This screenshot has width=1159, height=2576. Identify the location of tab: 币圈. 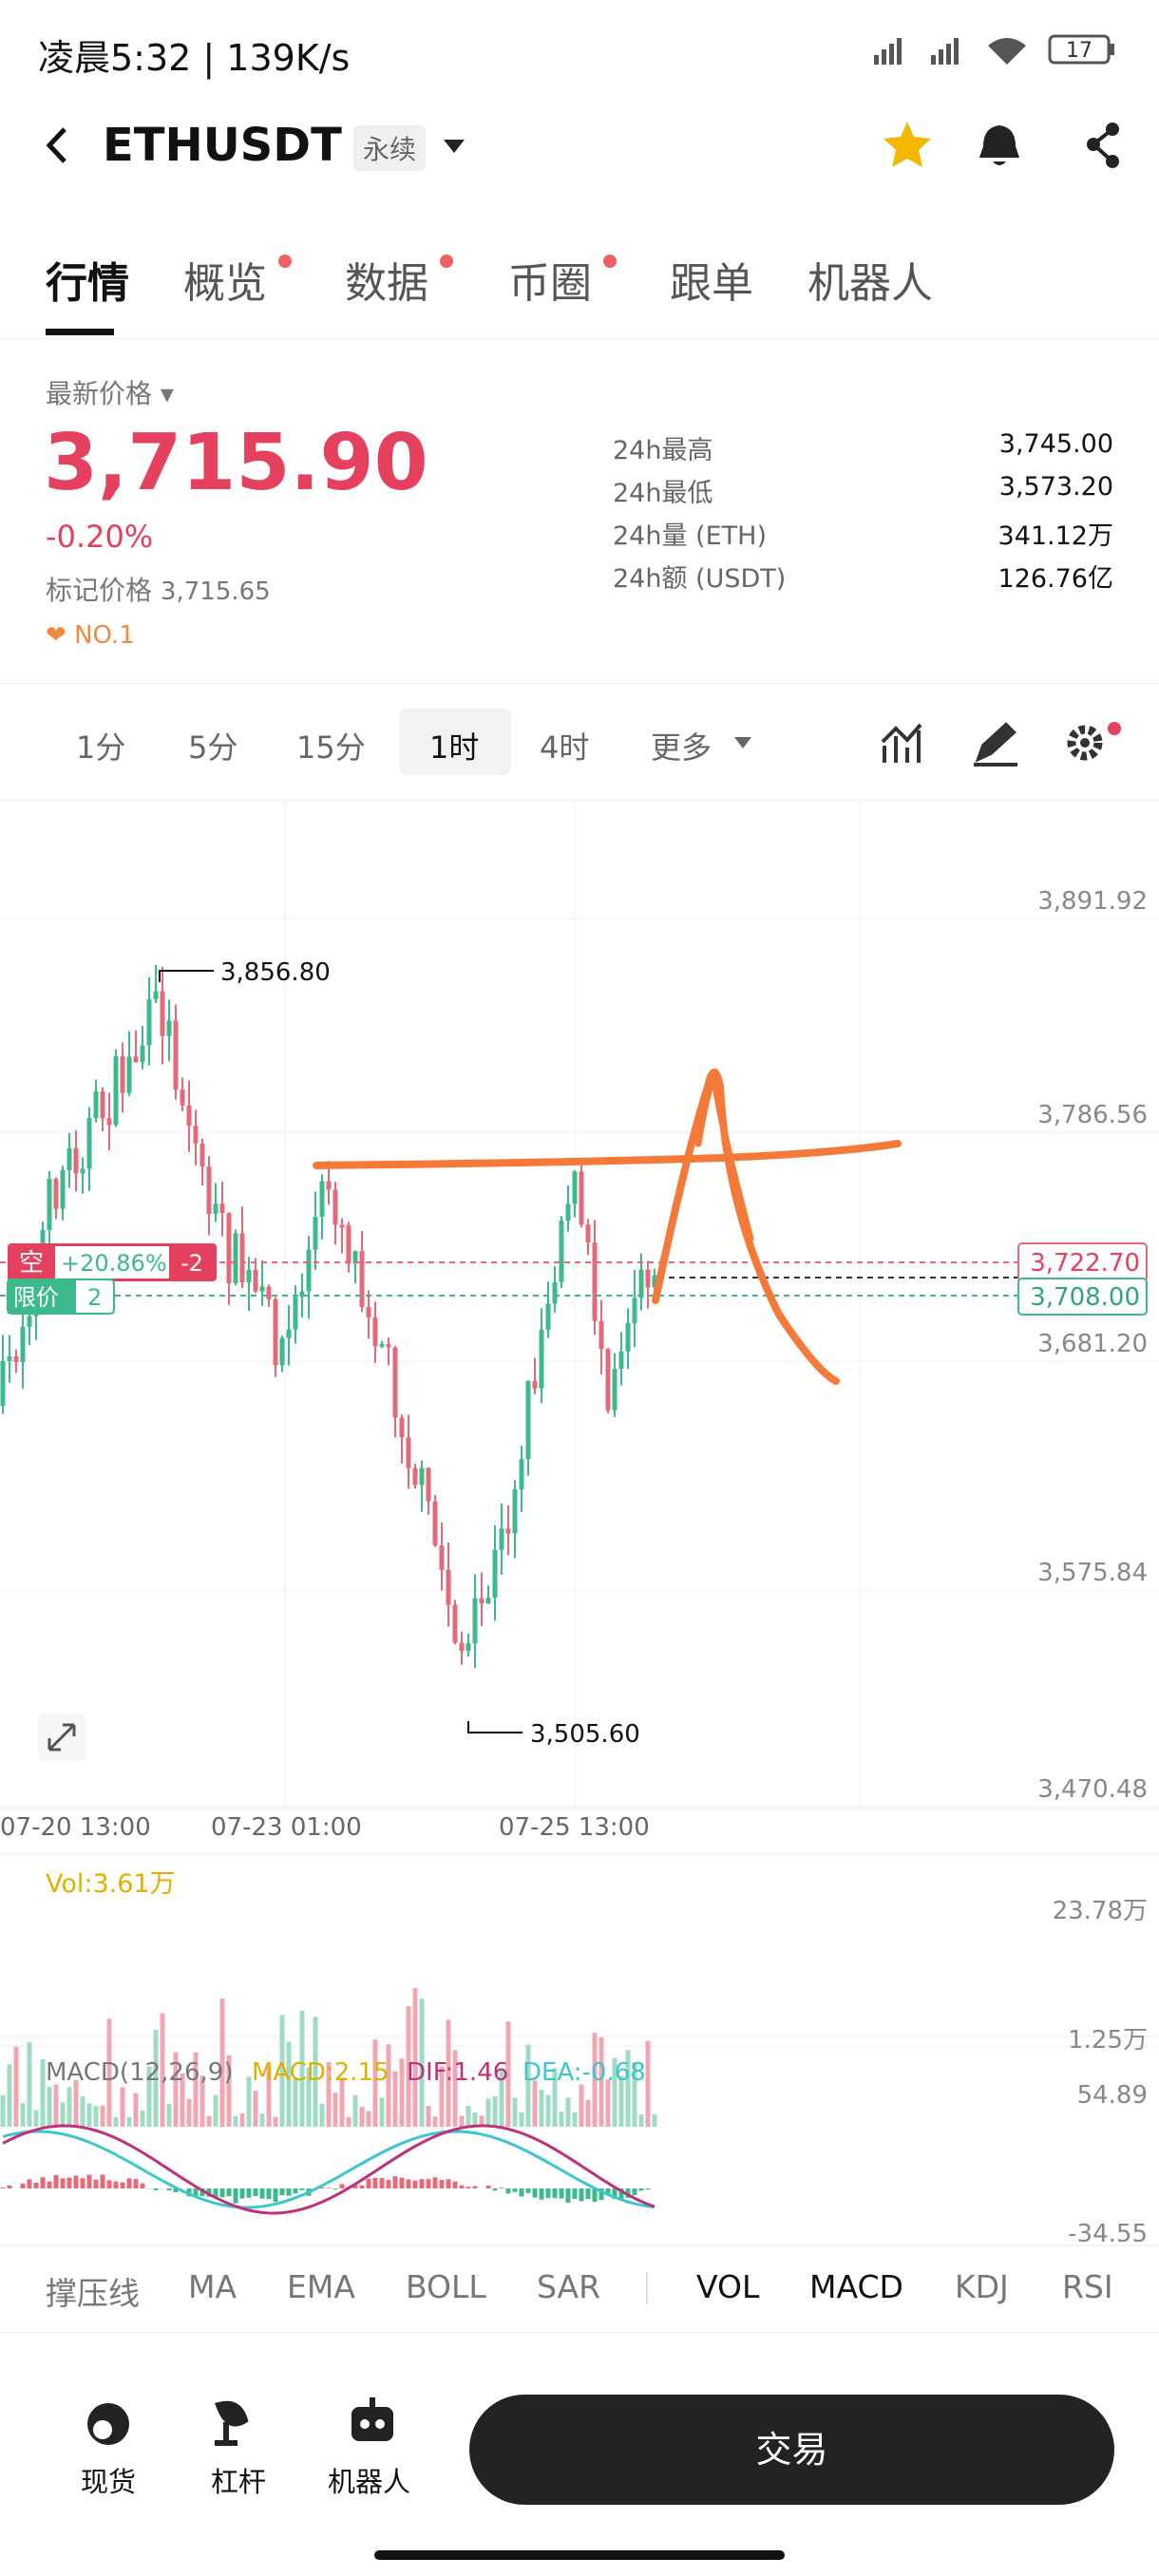
(550, 283).